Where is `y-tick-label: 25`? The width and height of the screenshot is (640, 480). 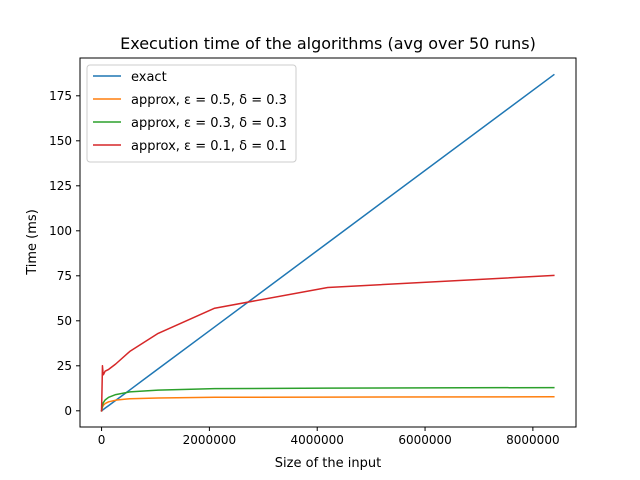
y-tick-label: 25 is located at coordinates (64, 366).